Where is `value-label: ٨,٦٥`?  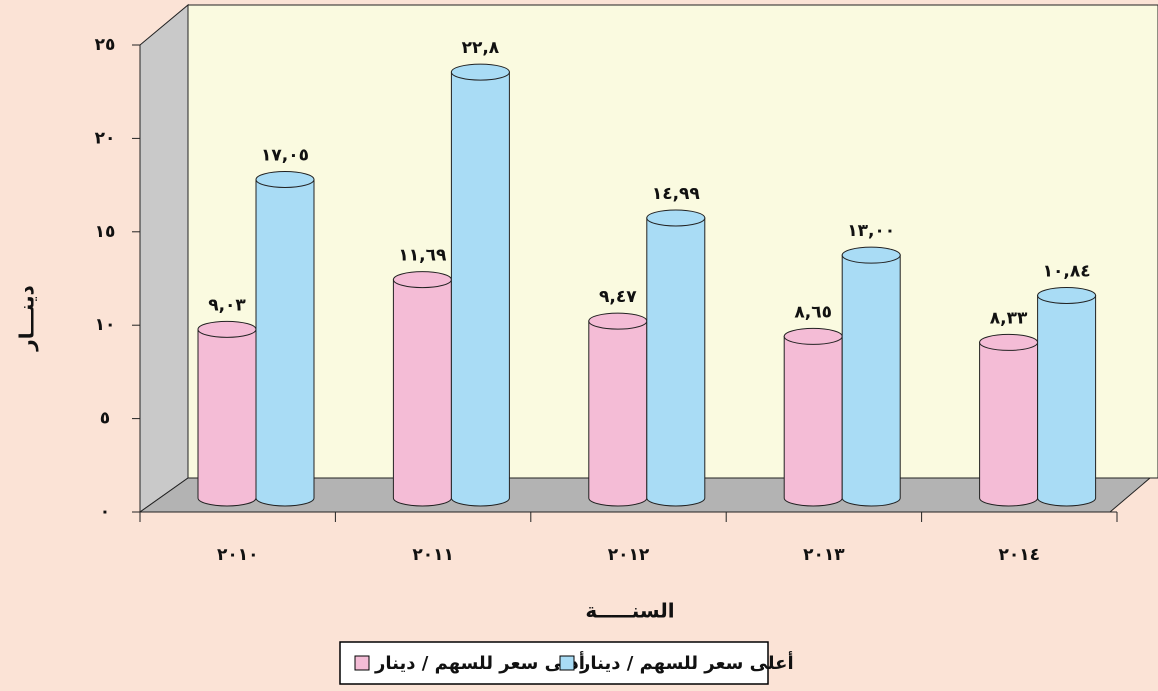 value-label: ٨,٦٥ is located at coordinates (813, 312).